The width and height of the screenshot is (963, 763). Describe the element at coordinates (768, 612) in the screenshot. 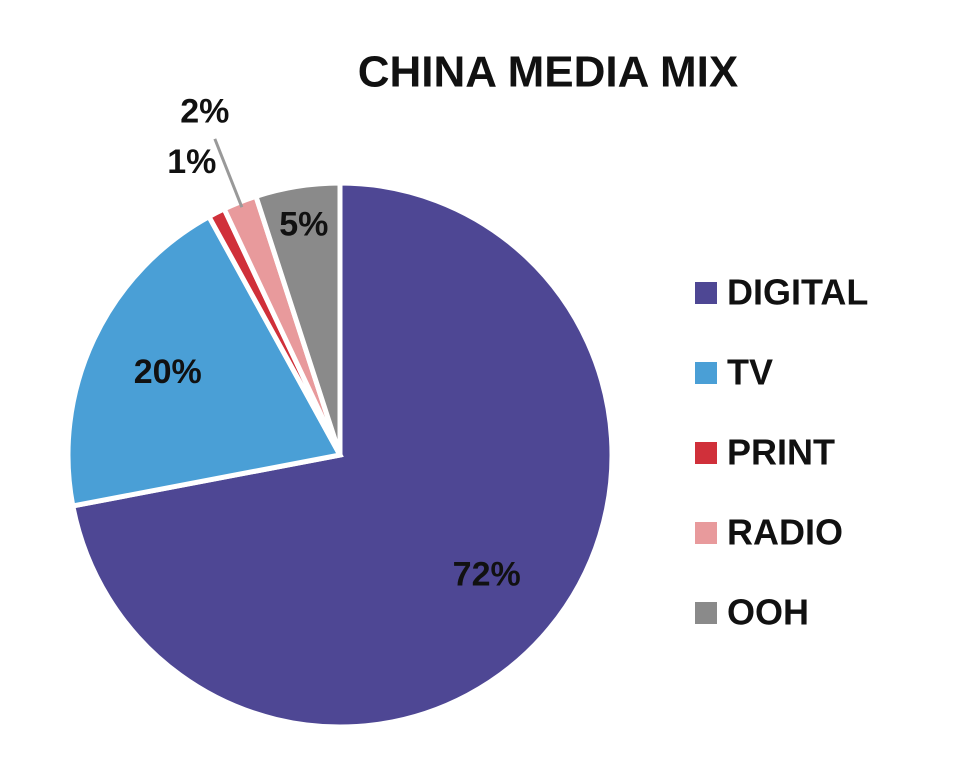

I see `legend-label: OOH` at that location.